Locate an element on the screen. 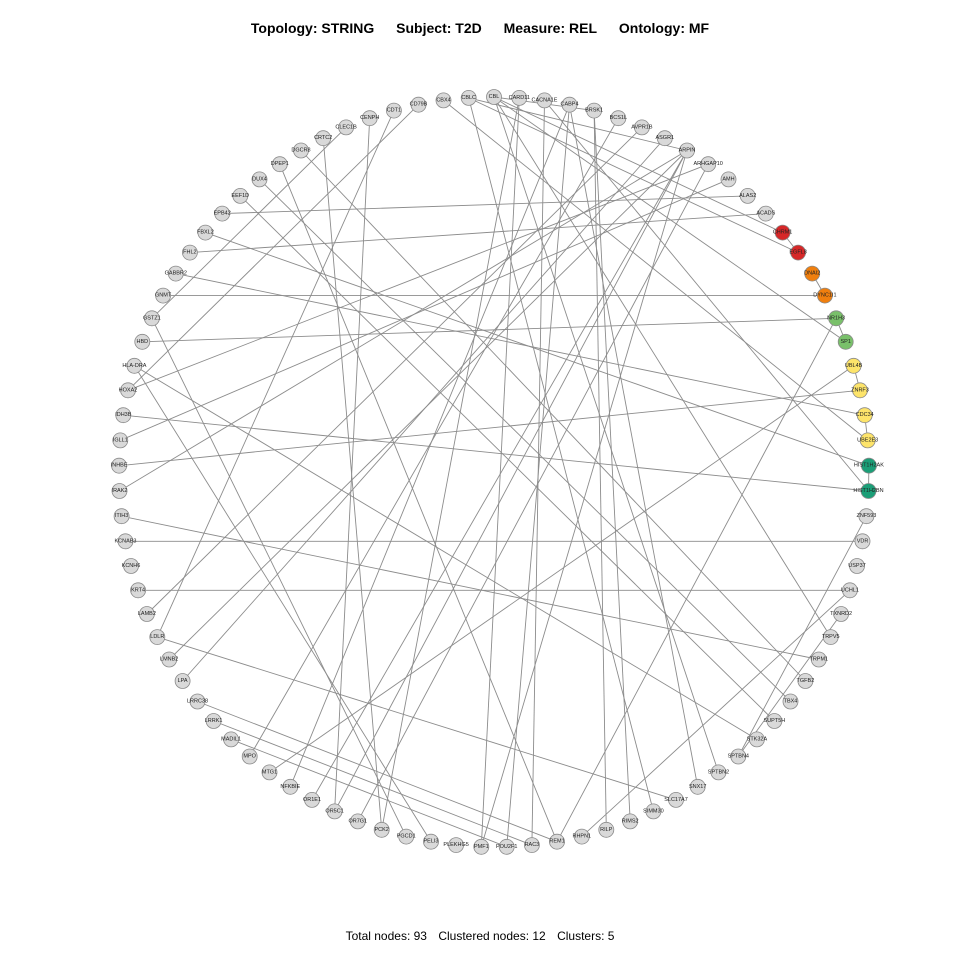 The height and width of the screenshot is (960, 960). node-KCNH6: KCNH6 is located at coordinates (131, 566).